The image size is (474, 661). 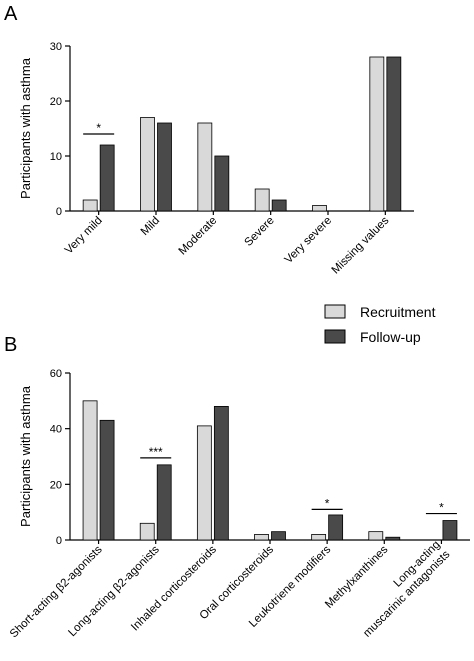 I want to click on x-category-label: Moderate, so click(x=198, y=236).